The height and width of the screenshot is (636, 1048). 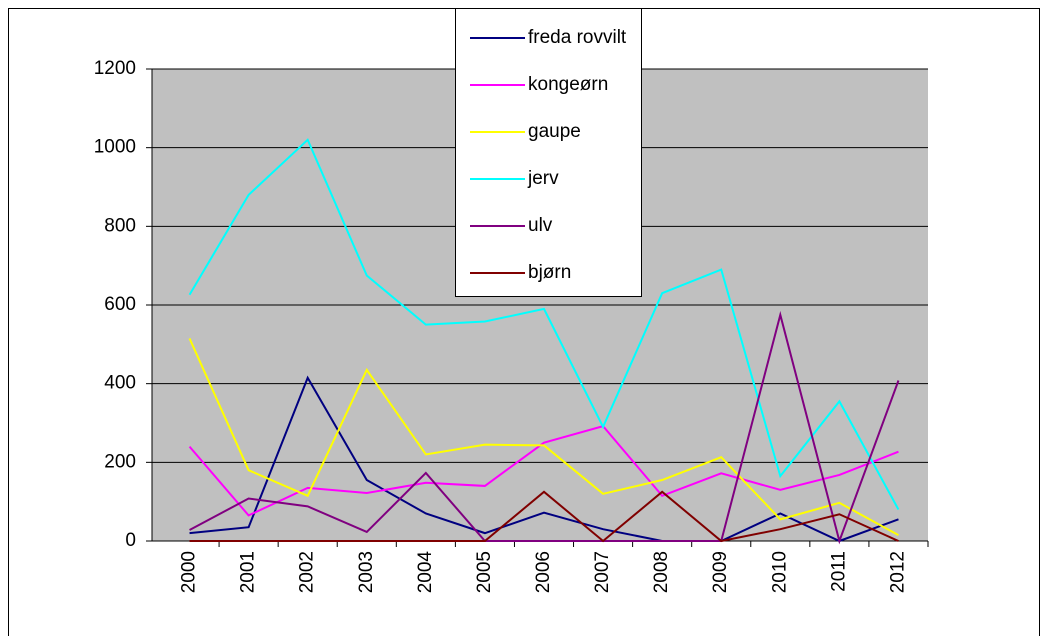 What do you see at coordinates (120, 461) in the screenshot?
I see `y-tick-label: 200` at bounding box center [120, 461].